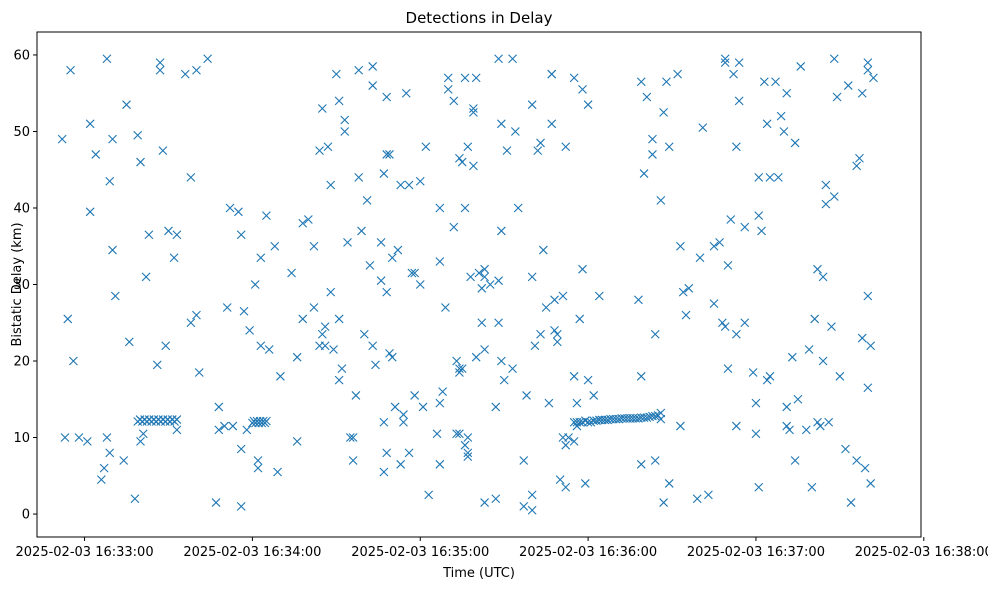  Describe the element at coordinates (588, 552) in the screenshot. I see `x-tick-label: 2025-02-03 16:36:00` at that location.